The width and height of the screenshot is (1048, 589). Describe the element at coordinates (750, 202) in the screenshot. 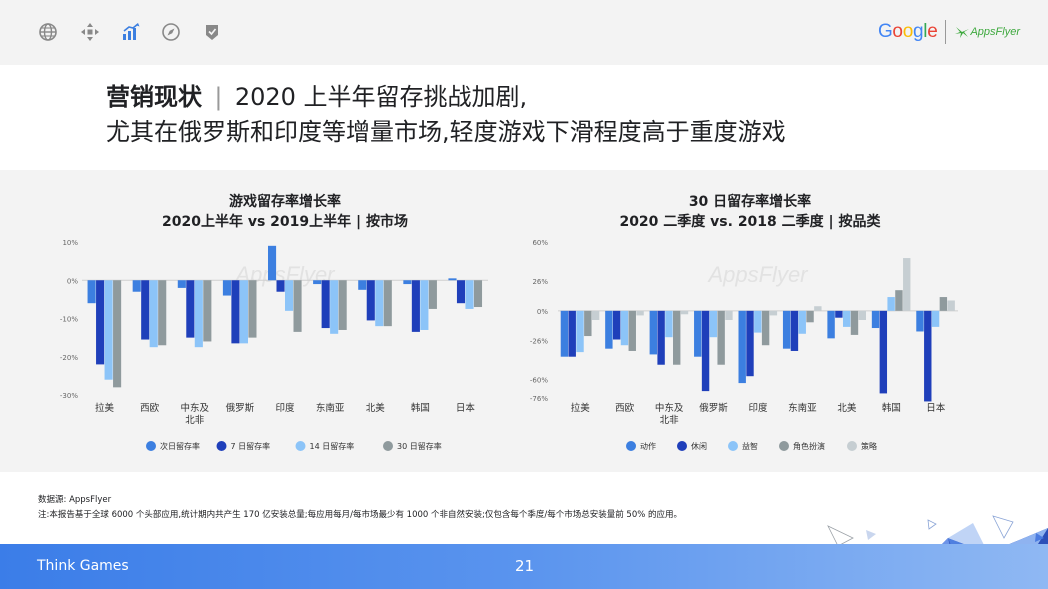

I see `chart-2-title: 30 日留存率增长率` at that location.